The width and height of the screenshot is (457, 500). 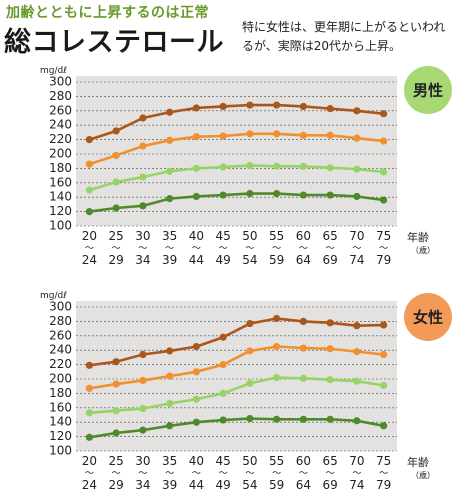 I want to click on badge-label: 男性, so click(x=428, y=91).